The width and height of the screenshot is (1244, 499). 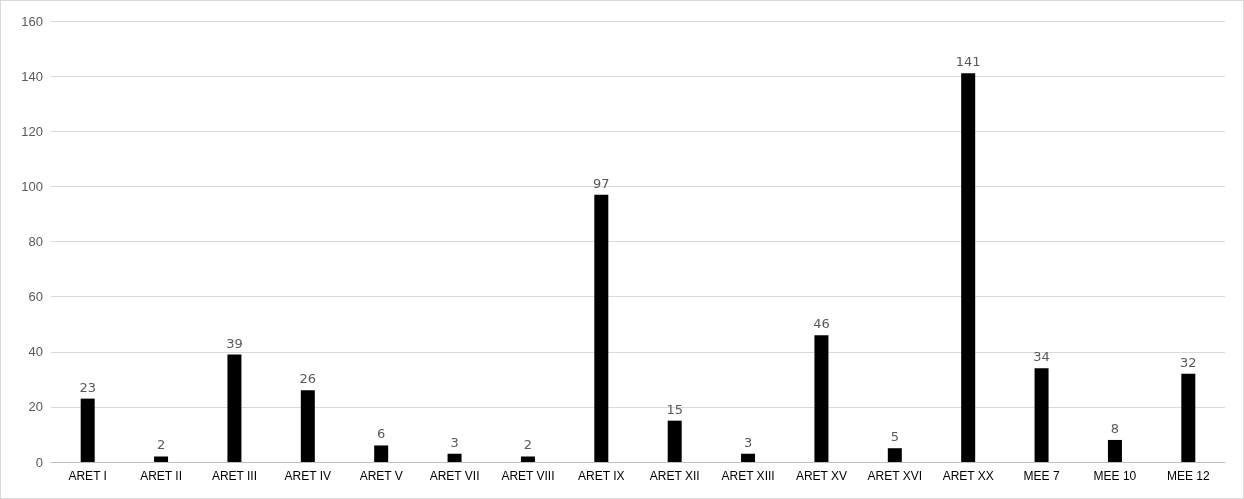 I want to click on data-label: 6, so click(x=381, y=434).